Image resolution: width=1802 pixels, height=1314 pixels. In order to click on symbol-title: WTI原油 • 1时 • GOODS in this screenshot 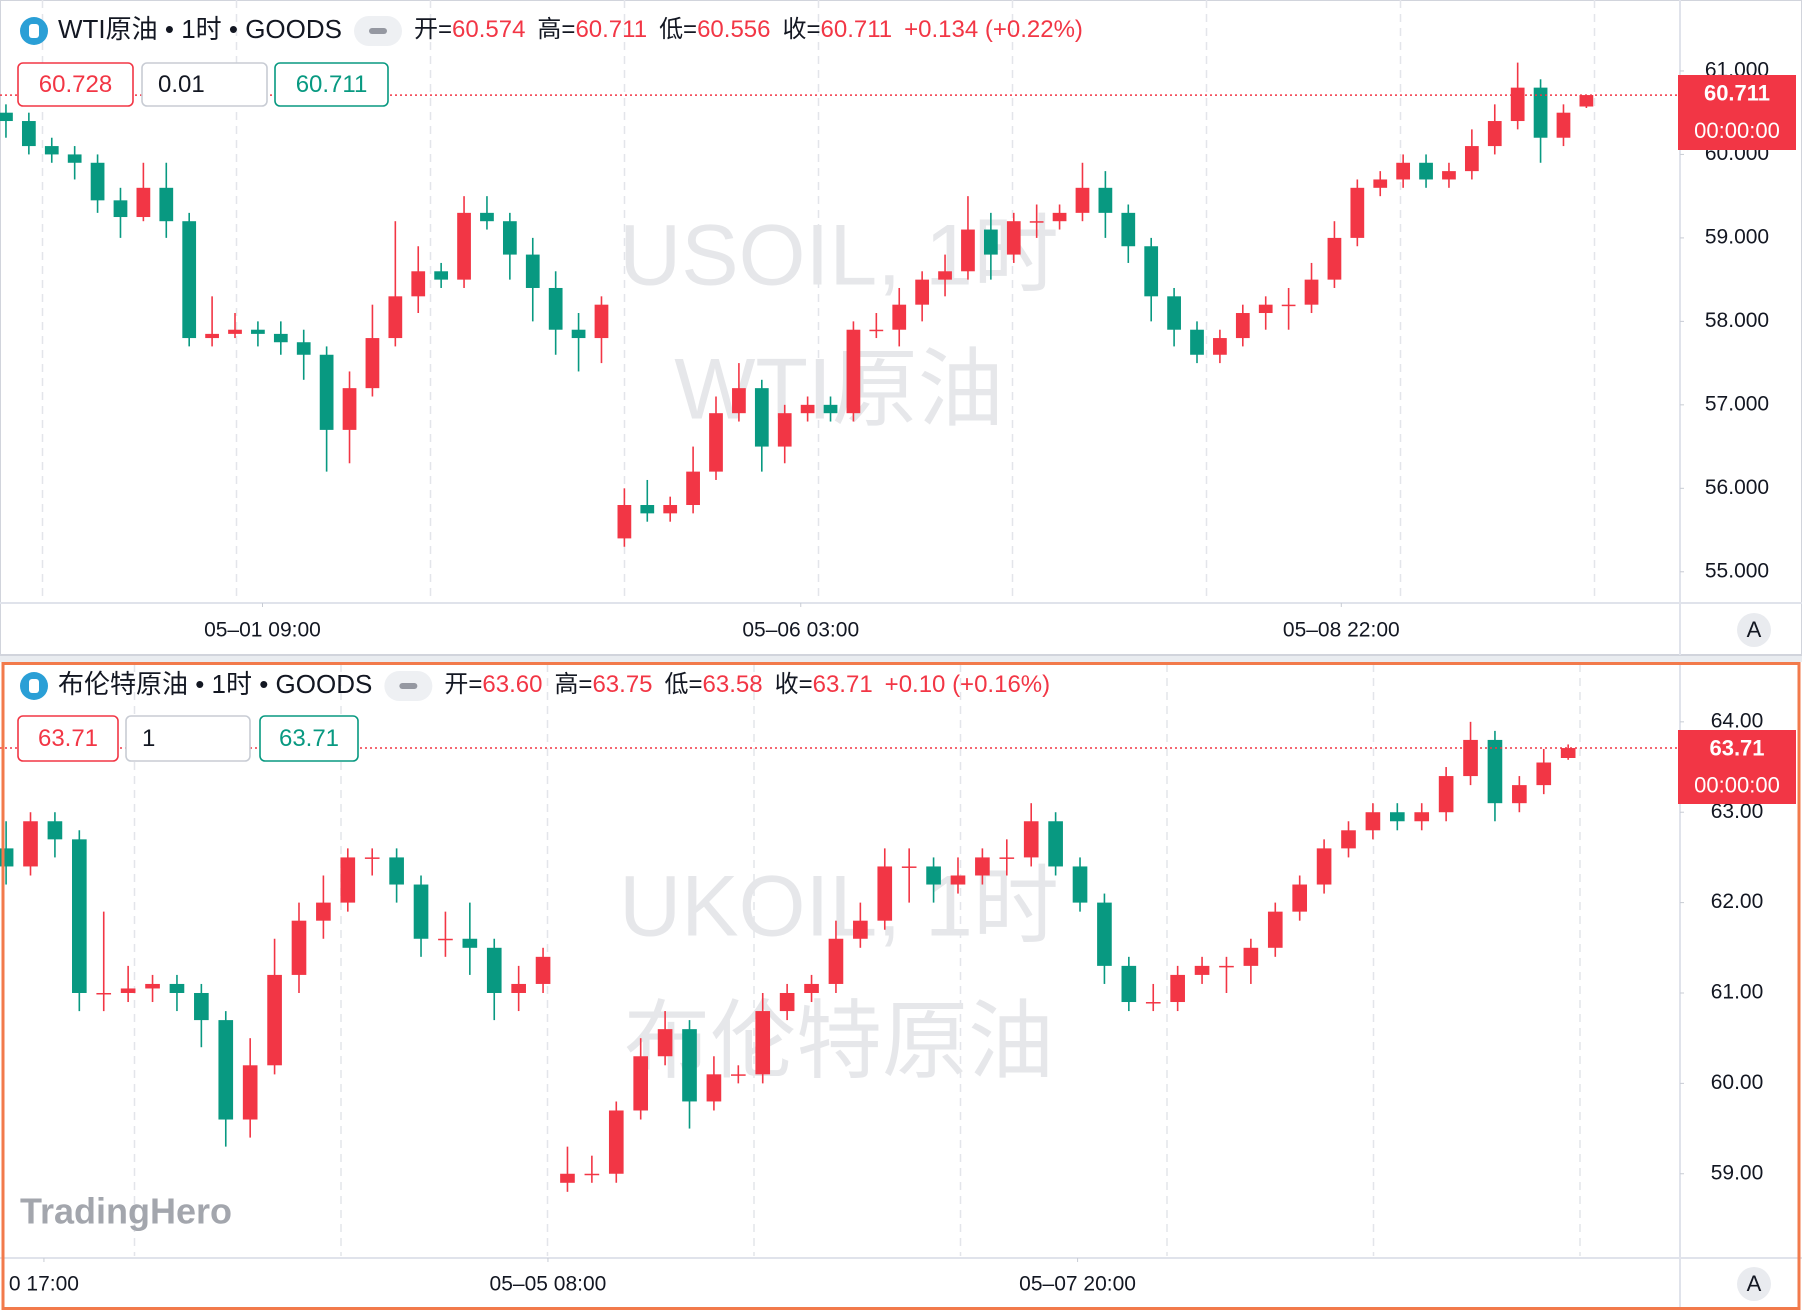, I will do `click(200, 29)`.